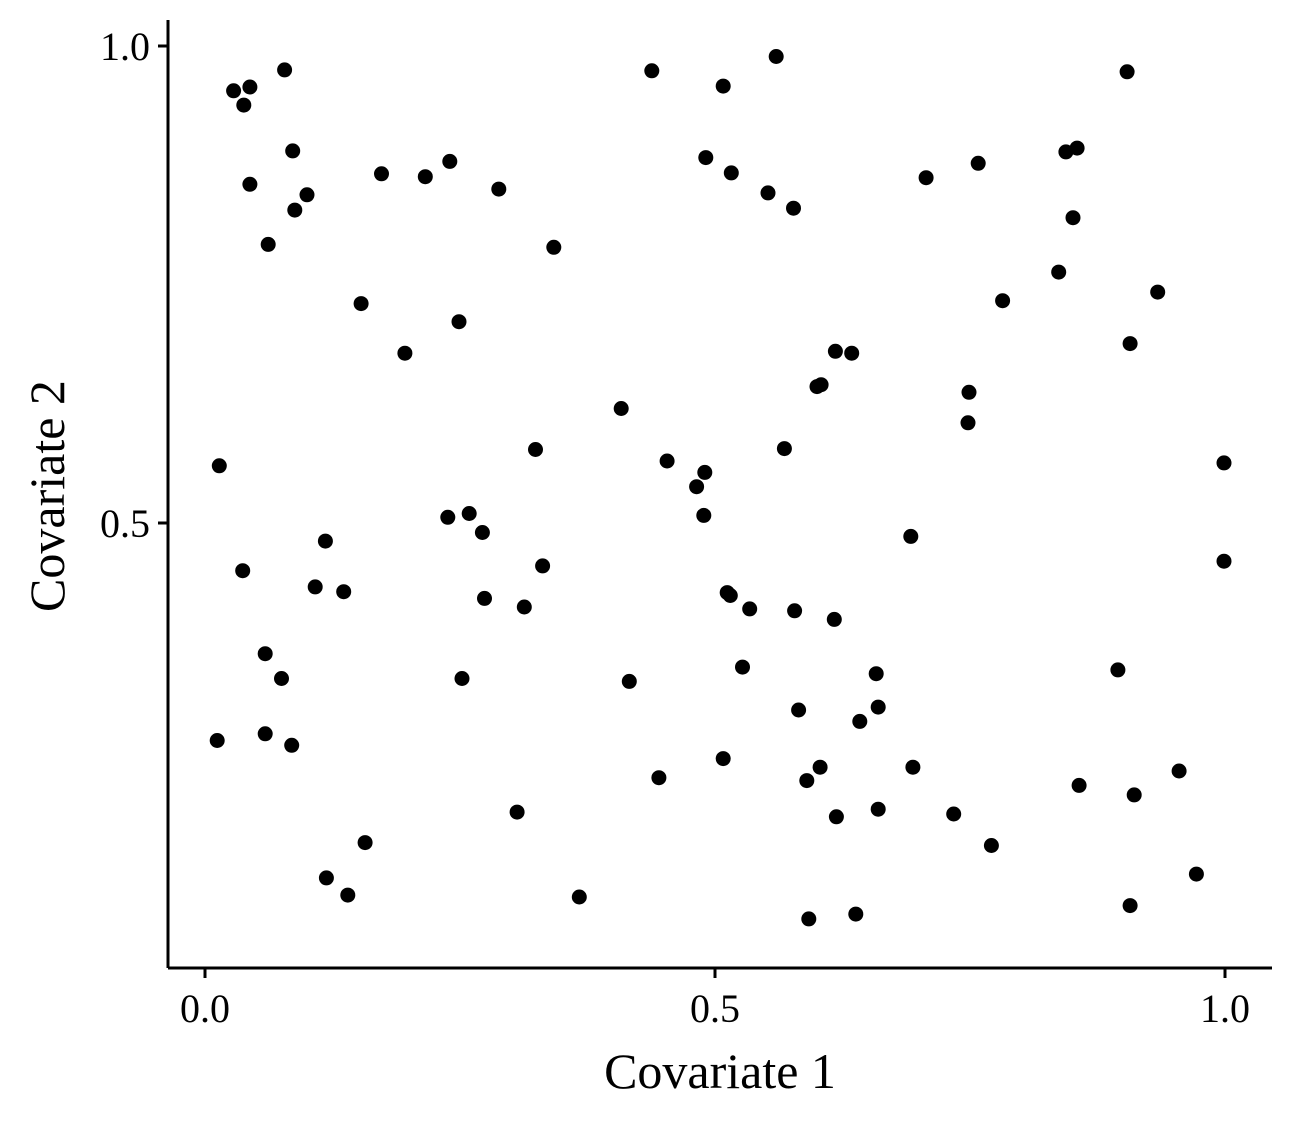 Image resolution: width=1296 pixels, height=1121 pixels. Describe the element at coordinates (715, 1008) in the screenshot. I see `x-tick-label: 0.5` at that location.